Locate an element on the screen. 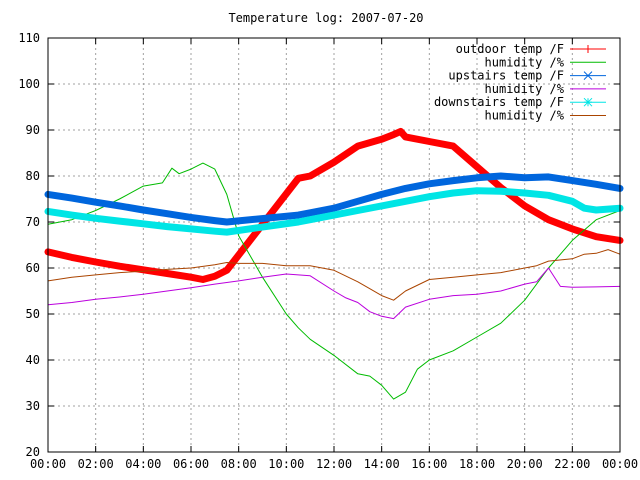 This screenshot has width=640, height=480. y-tick-label: 70 is located at coordinates (33, 222).